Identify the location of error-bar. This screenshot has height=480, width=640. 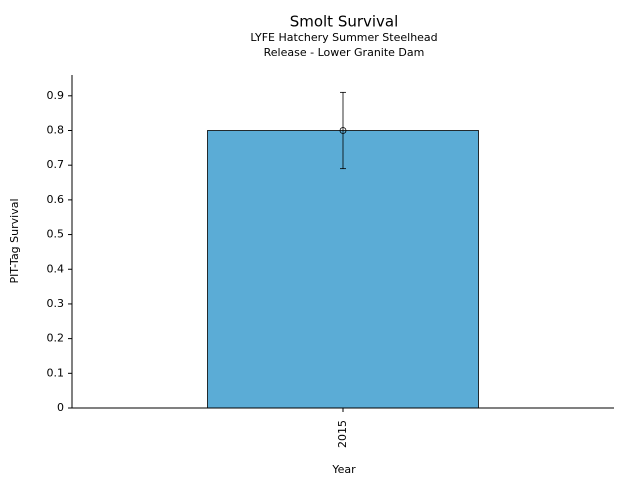
(343, 130).